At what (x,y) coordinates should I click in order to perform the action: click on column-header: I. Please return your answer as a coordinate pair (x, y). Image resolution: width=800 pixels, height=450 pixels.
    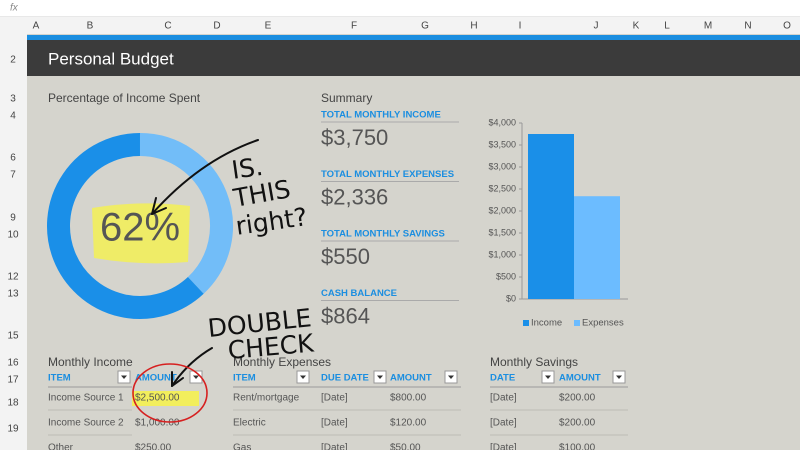
    Looking at the image, I should click on (520, 26).